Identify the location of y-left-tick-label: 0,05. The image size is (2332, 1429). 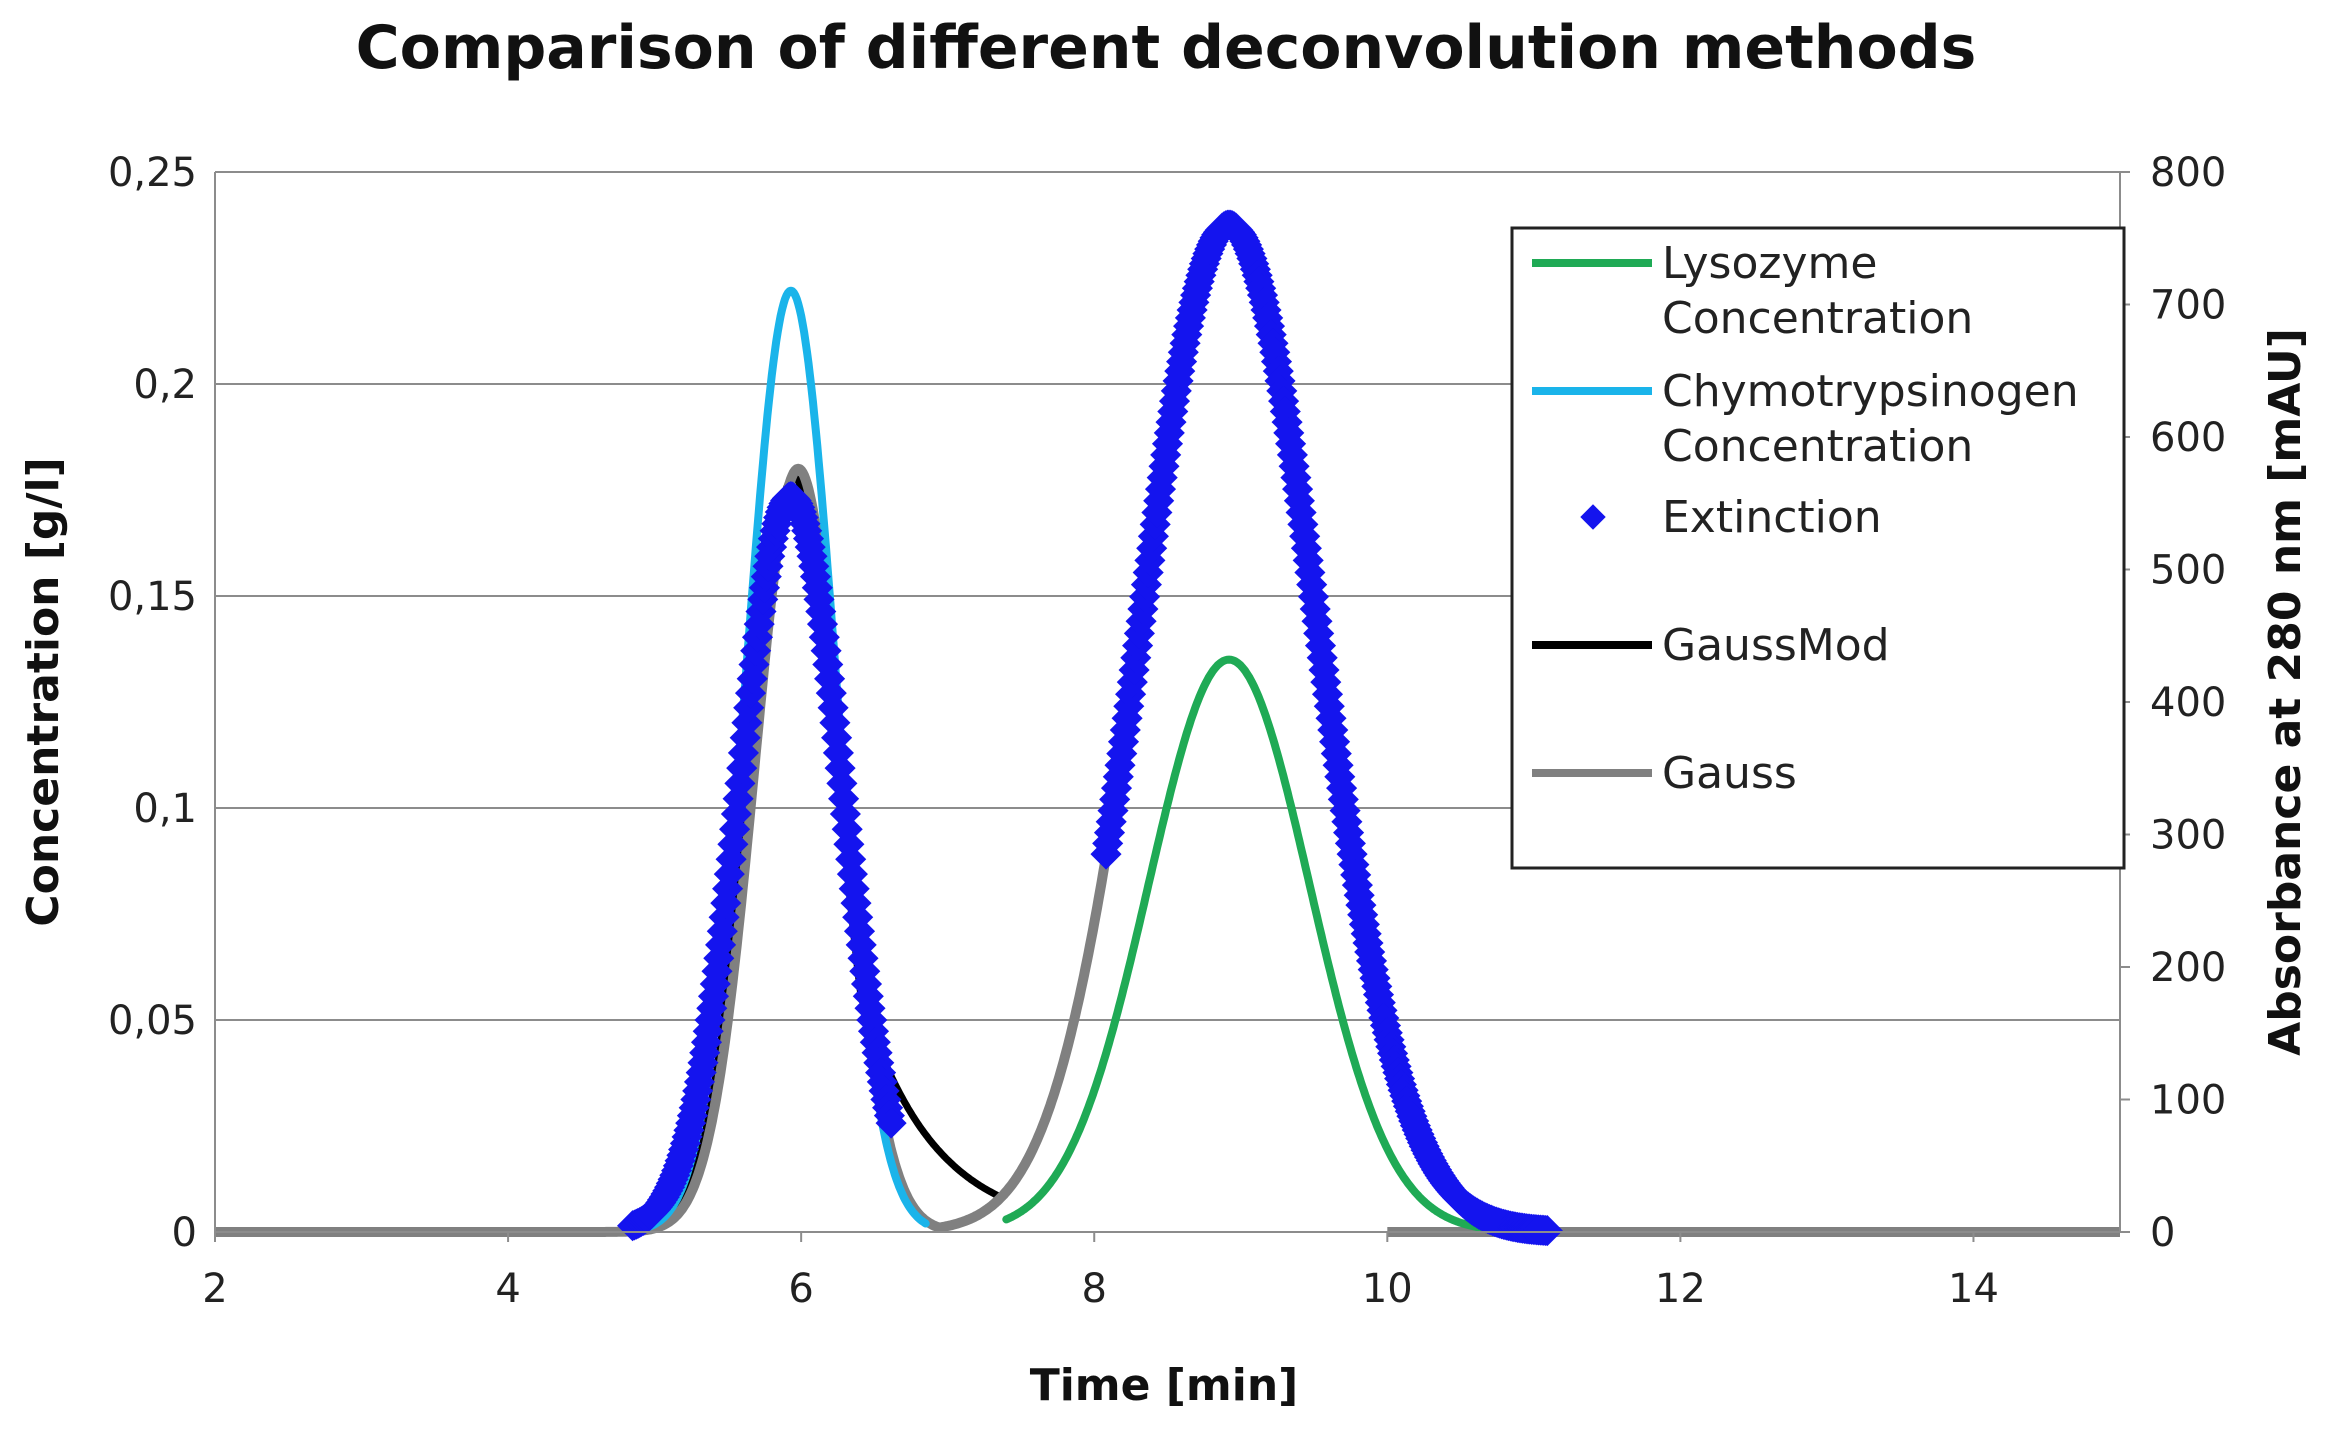
(152, 1021).